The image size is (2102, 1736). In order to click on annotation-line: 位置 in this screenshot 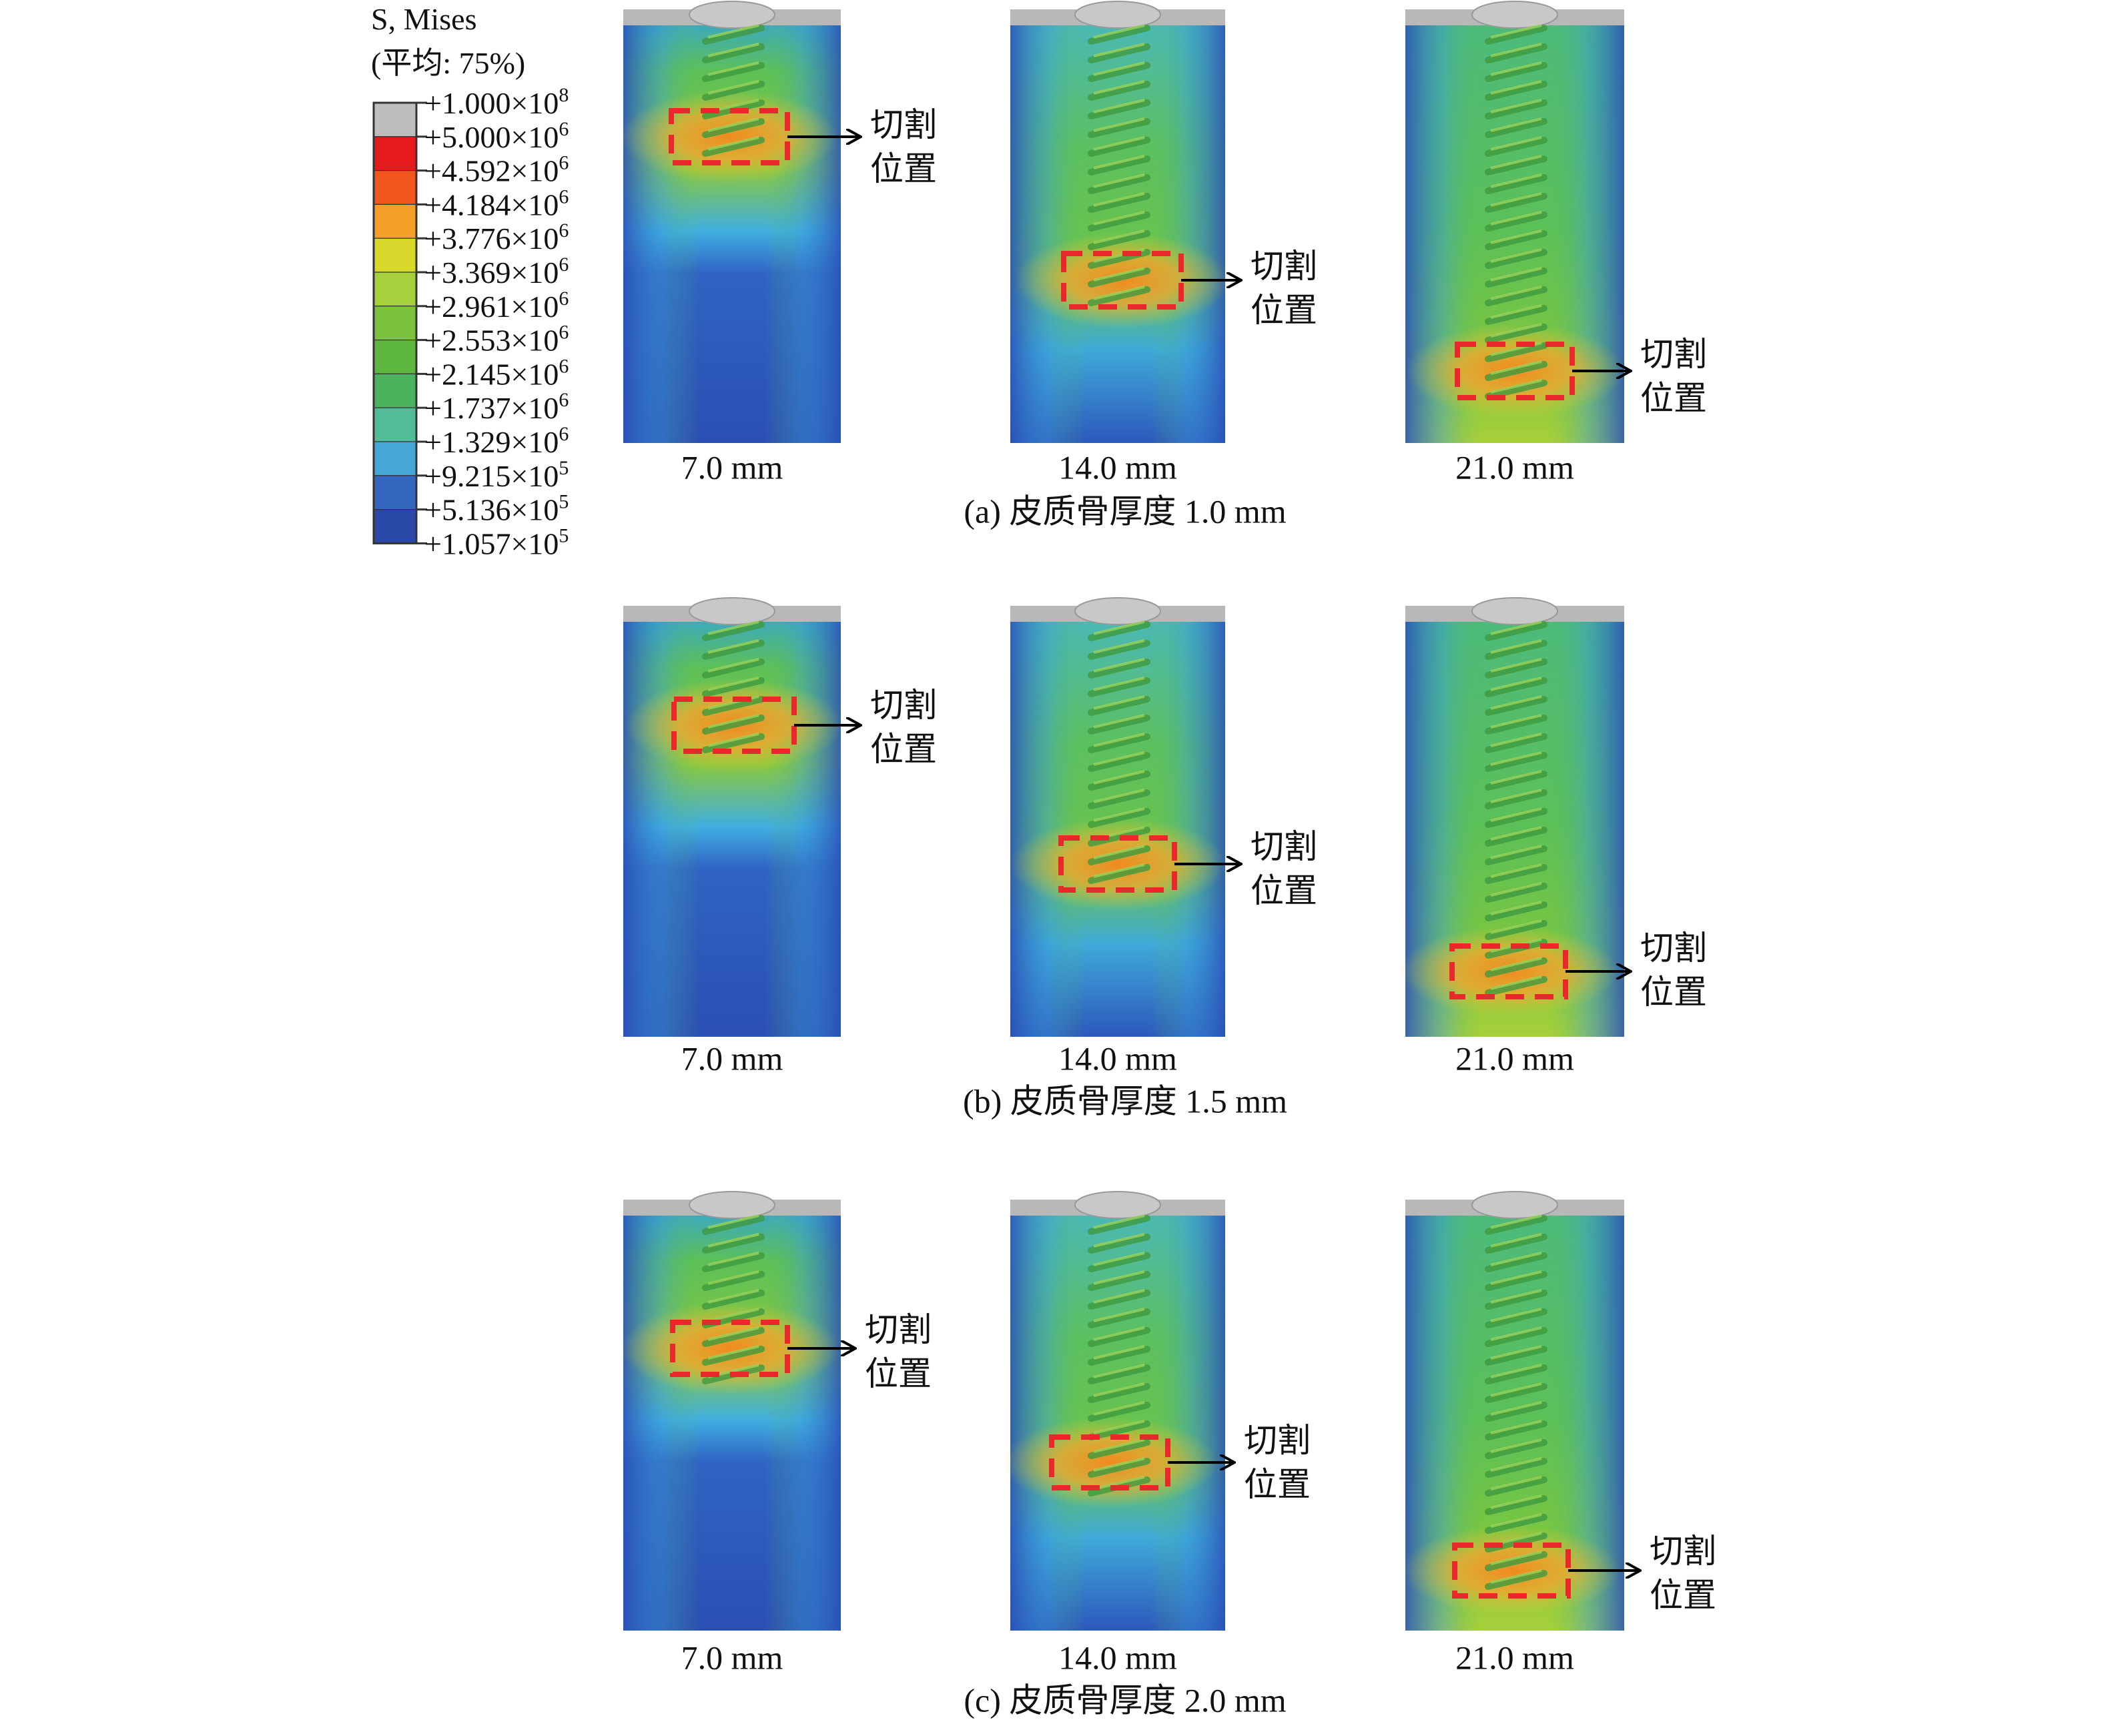, I will do `click(1284, 890)`.